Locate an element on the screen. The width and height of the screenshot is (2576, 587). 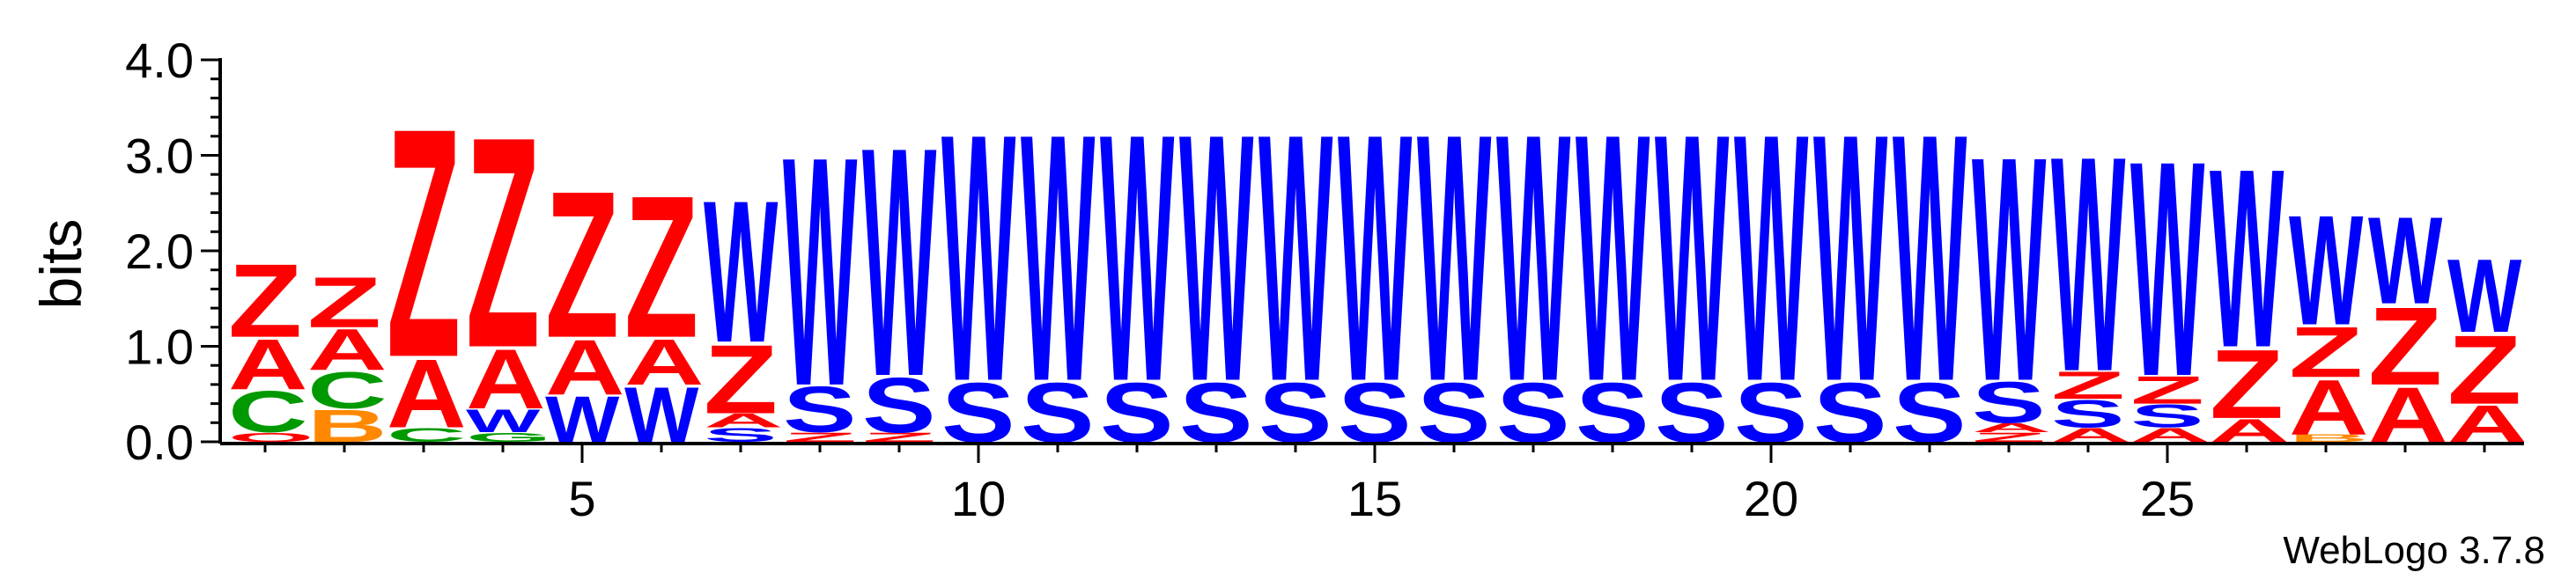
y-tick-label: 2.0 is located at coordinates (159, 252).